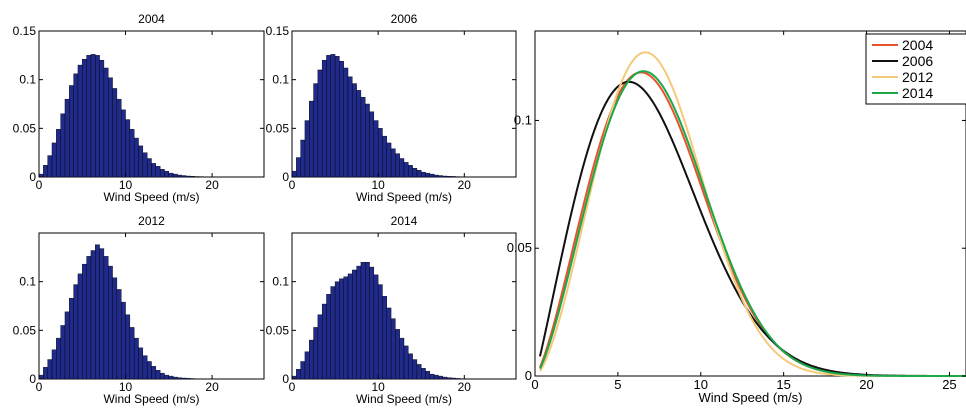  Describe the element at coordinates (404, 221) in the screenshot. I see `chart-title: 2014` at that location.